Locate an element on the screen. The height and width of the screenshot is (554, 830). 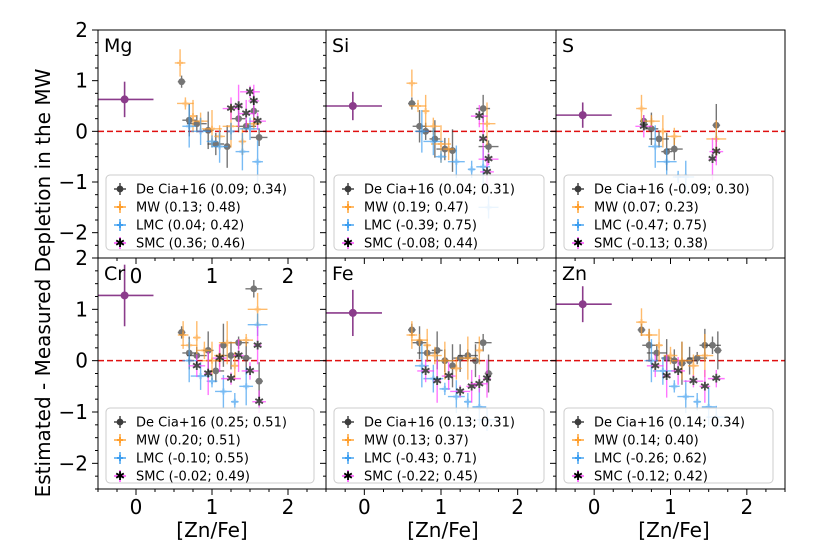
legend-label: De Cia+16 (0.09; 0.34) is located at coordinates (211, 190).